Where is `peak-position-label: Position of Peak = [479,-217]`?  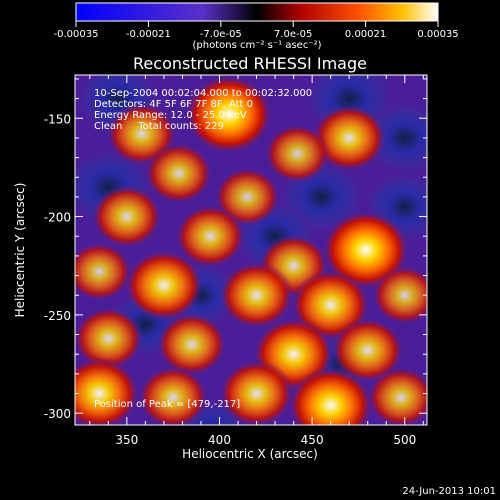 peak-position-label: Position of Peak = [479,-217] is located at coordinates (167, 404).